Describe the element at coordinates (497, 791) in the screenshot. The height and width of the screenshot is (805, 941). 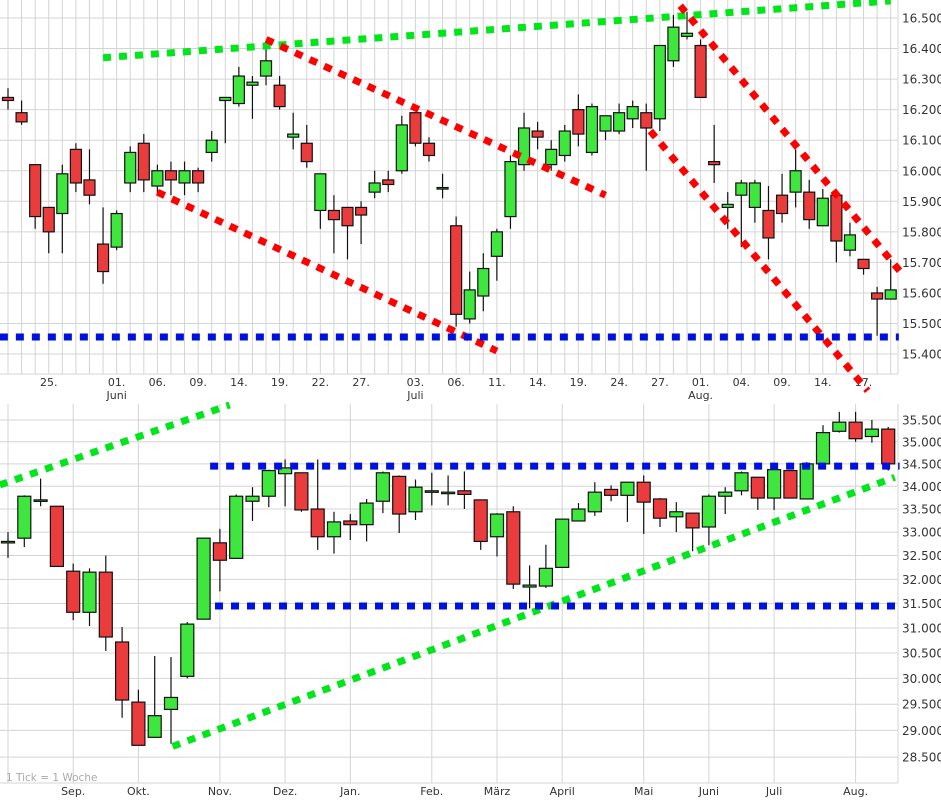
I see `x-tick-label: März` at that location.